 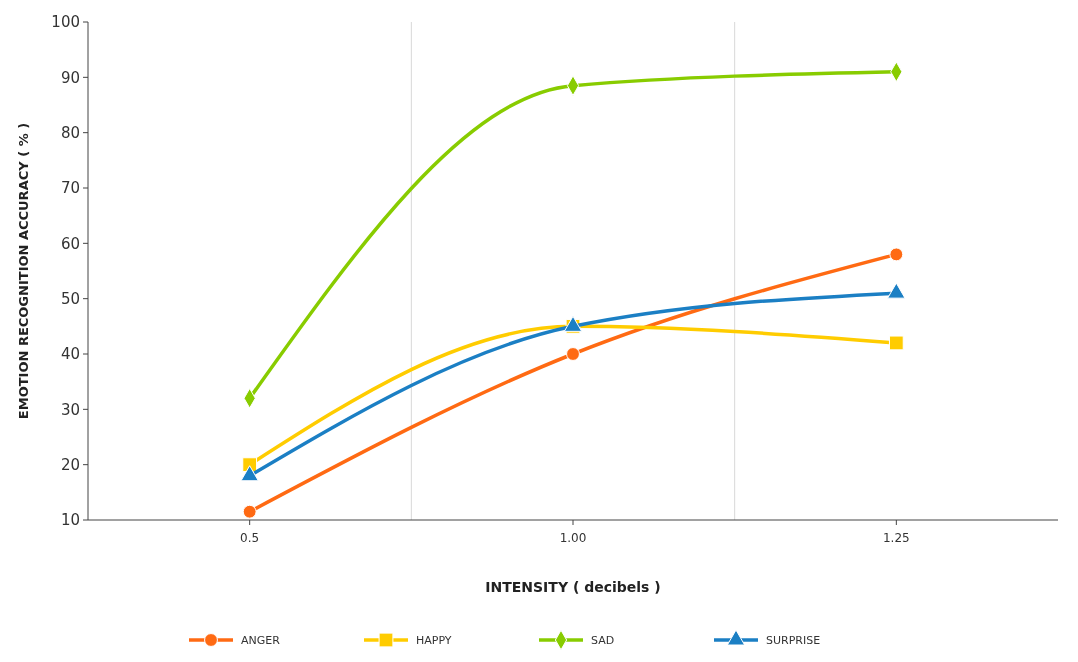 I want to click on y-tick-label: 30, so click(x=70, y=409).